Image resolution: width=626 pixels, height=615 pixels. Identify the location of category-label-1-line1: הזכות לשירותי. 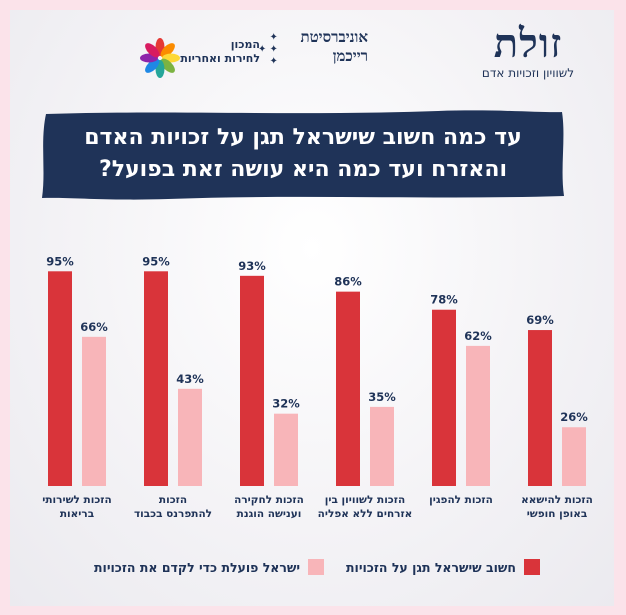
(76, 500).